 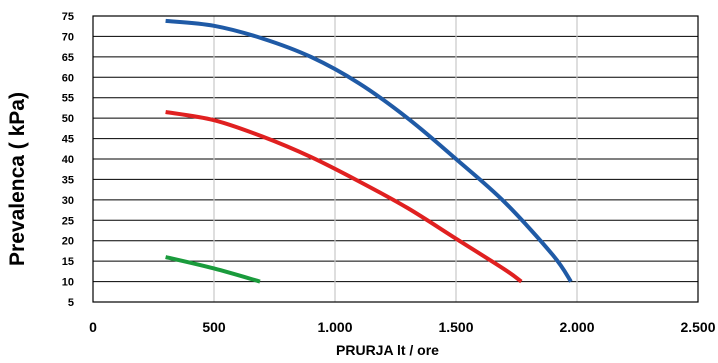 What do you see at coordinates (402, 327) in the screenshot?
I see `x-axis-tick-labels: 0 500 1.000 1.500 2.000 2.500` at bounding box center [402, 327].